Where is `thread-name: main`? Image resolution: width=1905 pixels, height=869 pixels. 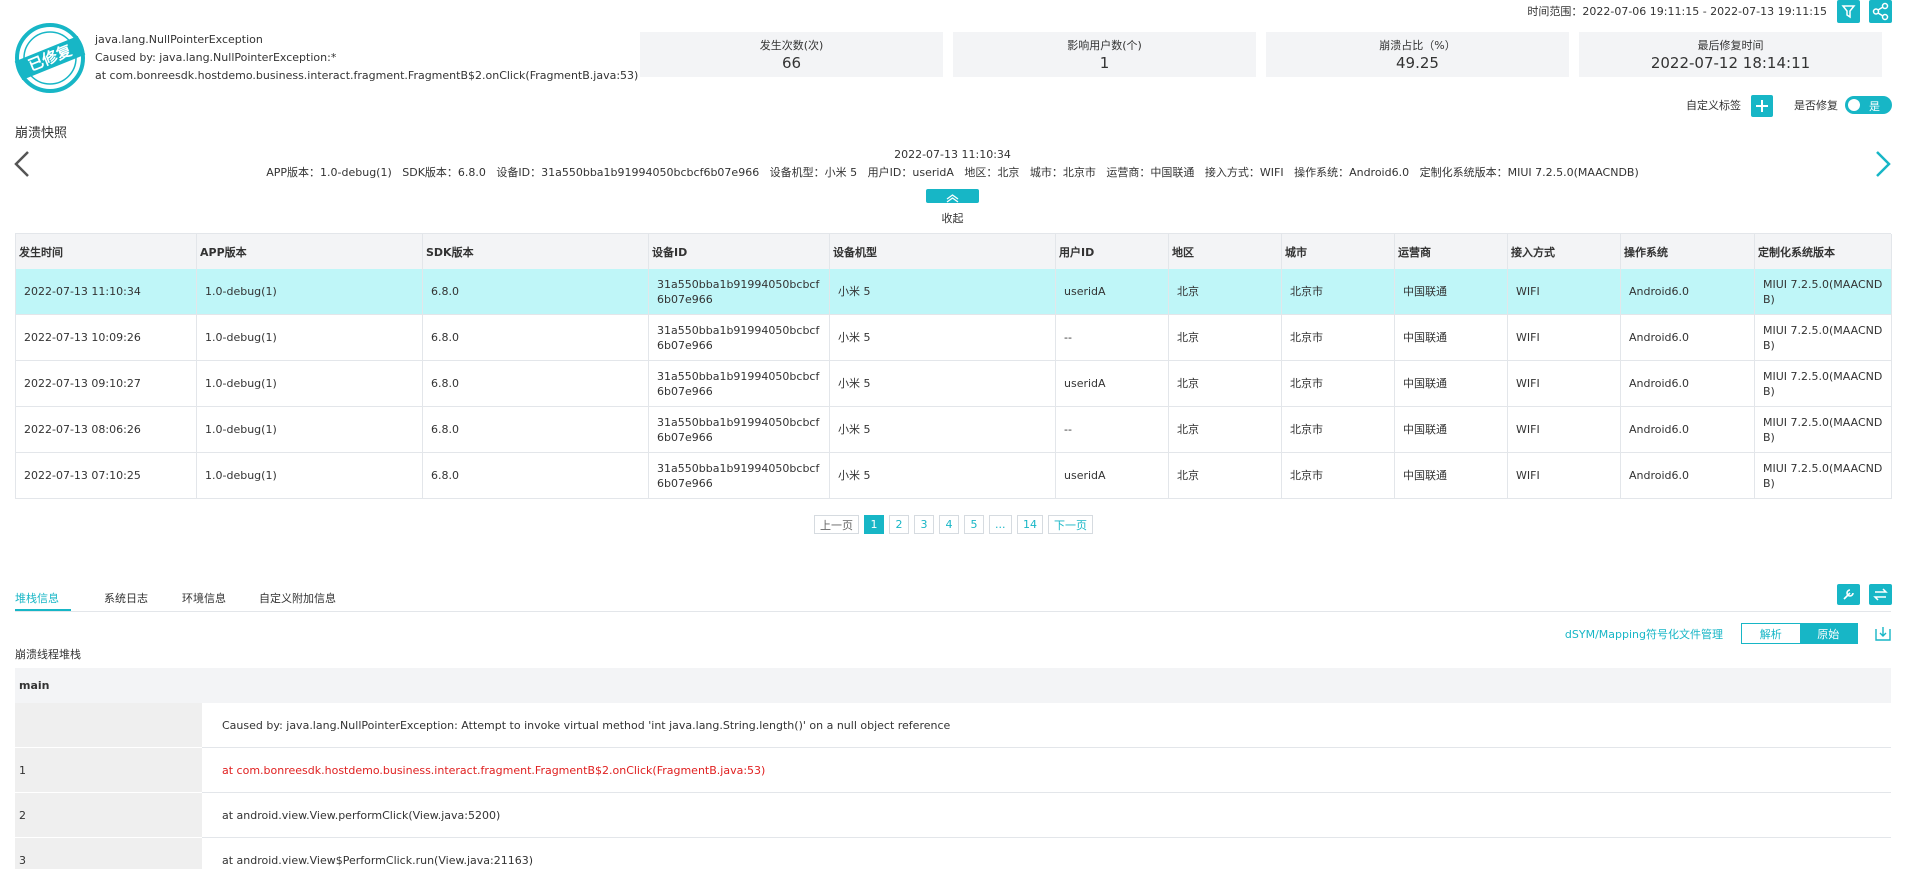 thread-name: main is located at coordinates (953, 685).